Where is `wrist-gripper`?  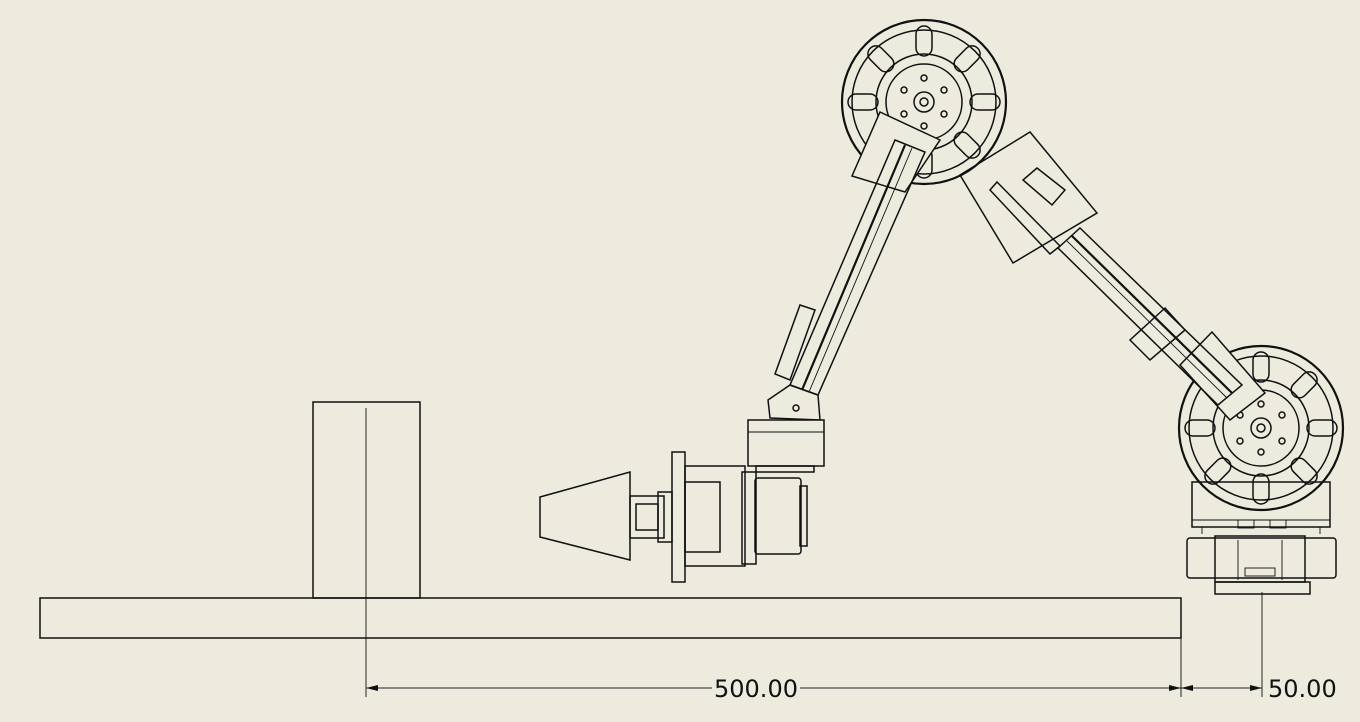
wrist-gripper is located at coordinates (673, 517).